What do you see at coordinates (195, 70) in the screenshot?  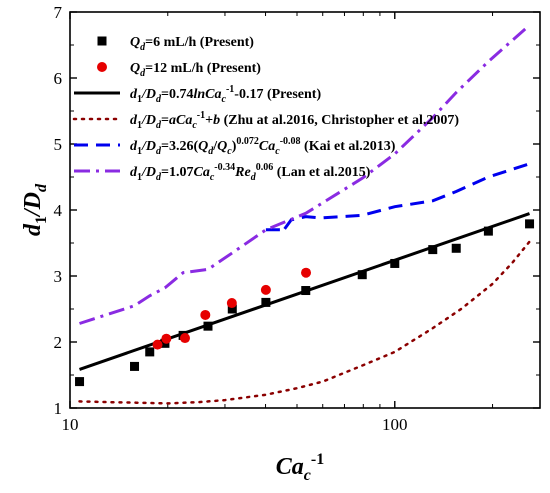 I see `legend-entry-label: Qd=12 mL/h (Present)` at bounding box center [195, 70].